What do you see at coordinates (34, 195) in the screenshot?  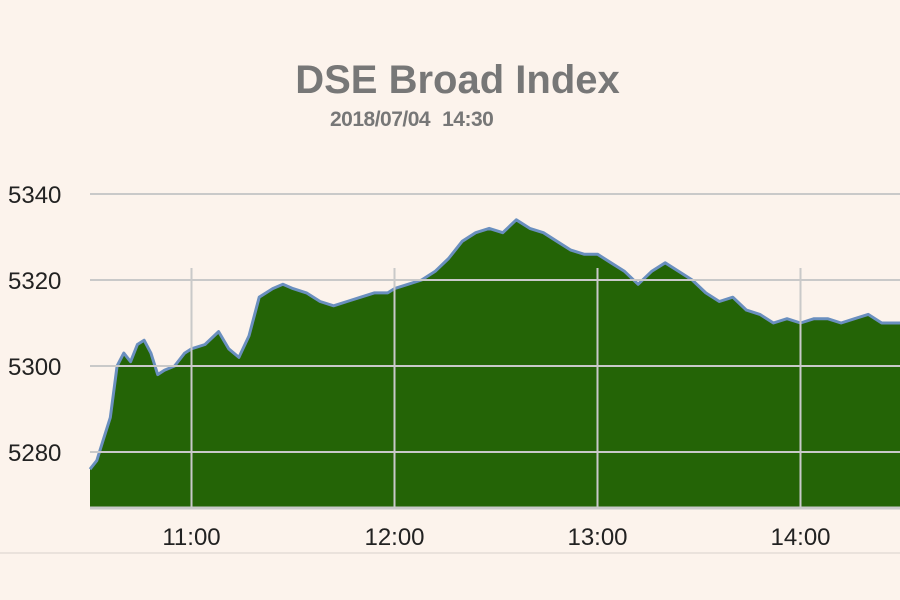 I see `y-tick-label: 5340` at bounding box center [34, 195].